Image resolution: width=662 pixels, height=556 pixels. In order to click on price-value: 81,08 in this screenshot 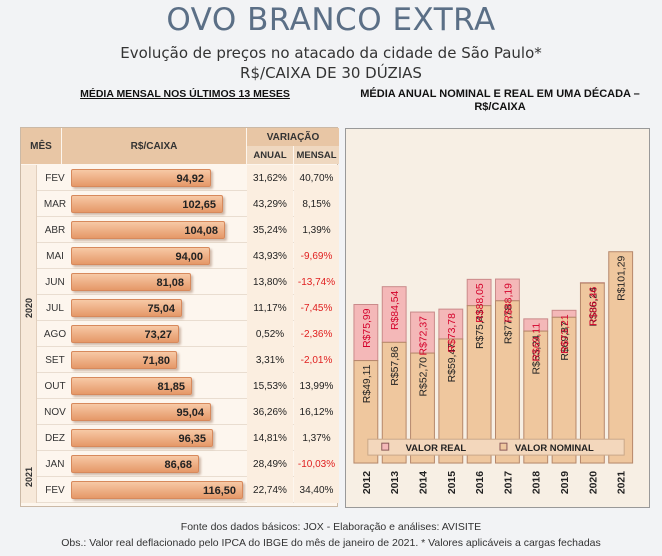, I will do `click(170, 283)`.